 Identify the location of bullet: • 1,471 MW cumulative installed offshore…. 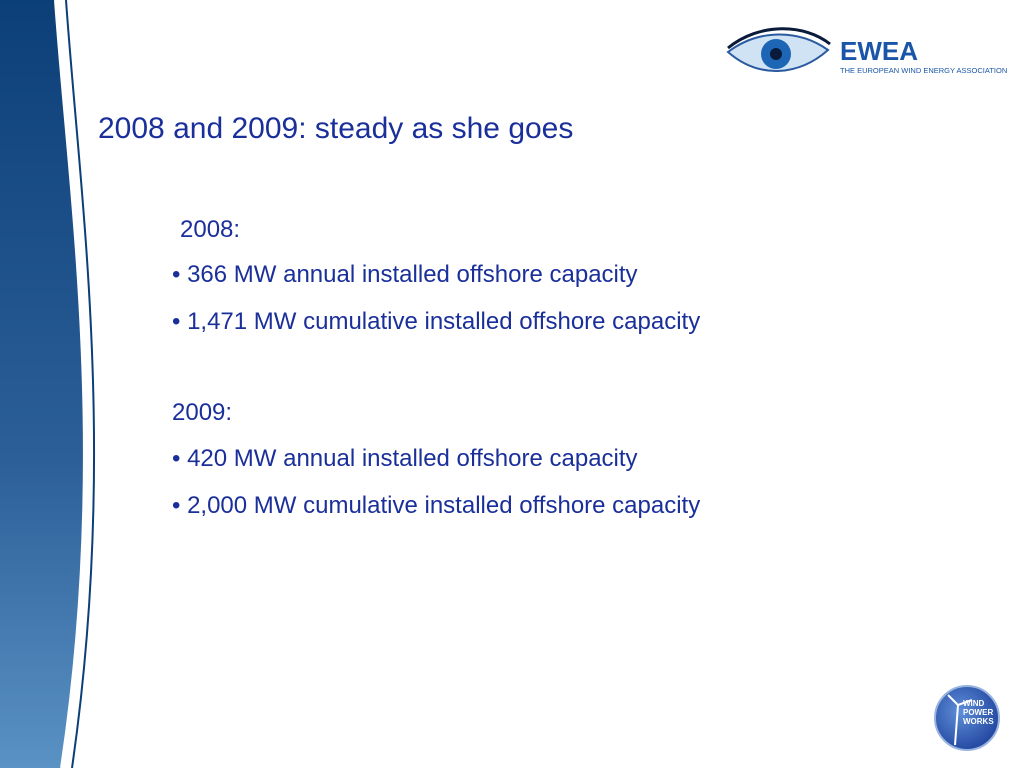
(436, 321).